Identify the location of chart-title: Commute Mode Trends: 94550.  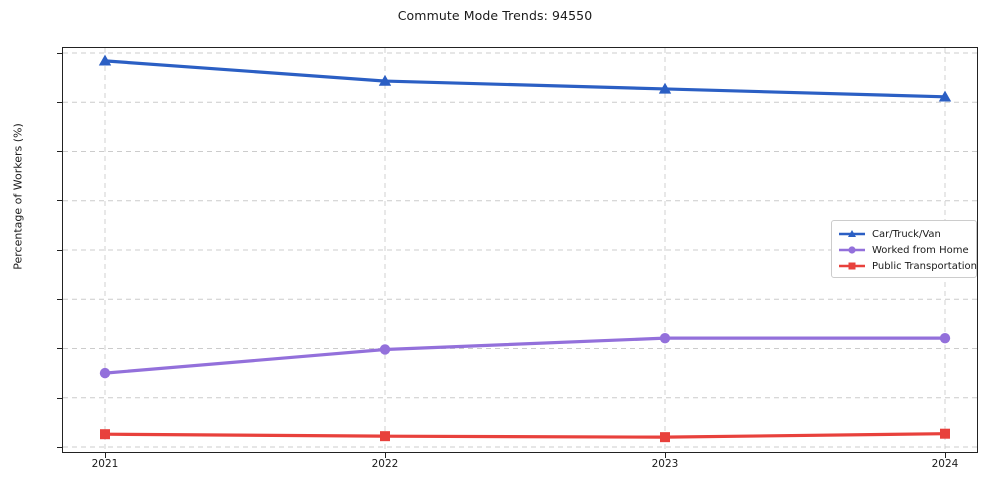
(495, 15).